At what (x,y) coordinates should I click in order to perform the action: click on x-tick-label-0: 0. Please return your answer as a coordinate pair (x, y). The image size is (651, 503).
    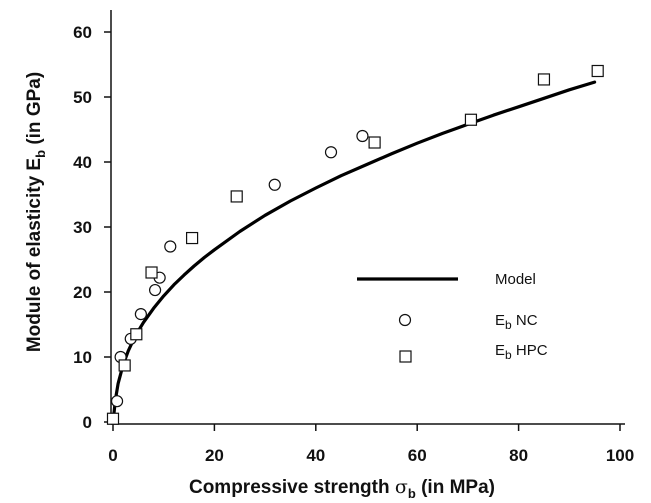
    Looking at the image, I should click on (112, 455).